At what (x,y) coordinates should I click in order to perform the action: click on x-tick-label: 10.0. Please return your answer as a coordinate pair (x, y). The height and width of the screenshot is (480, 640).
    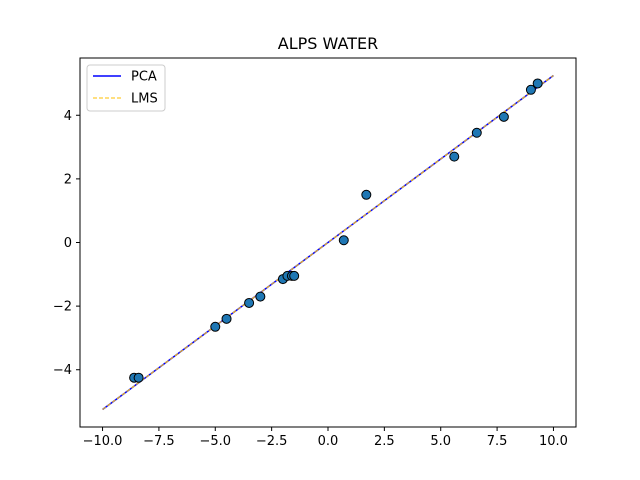
    Looking at the image, I should click on (553, 441).